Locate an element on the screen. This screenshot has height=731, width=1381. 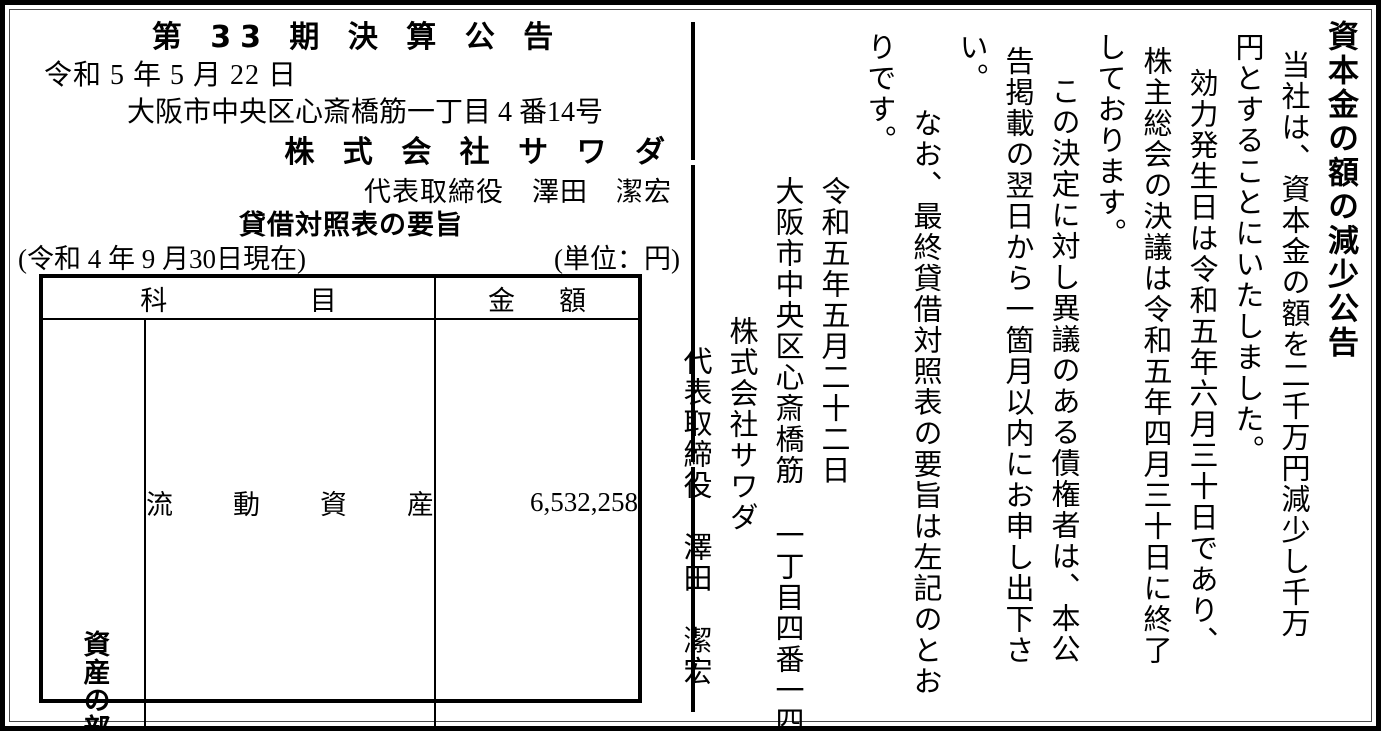
table-header-row: 科 目 金 額 is located at coordinates (340, 299).